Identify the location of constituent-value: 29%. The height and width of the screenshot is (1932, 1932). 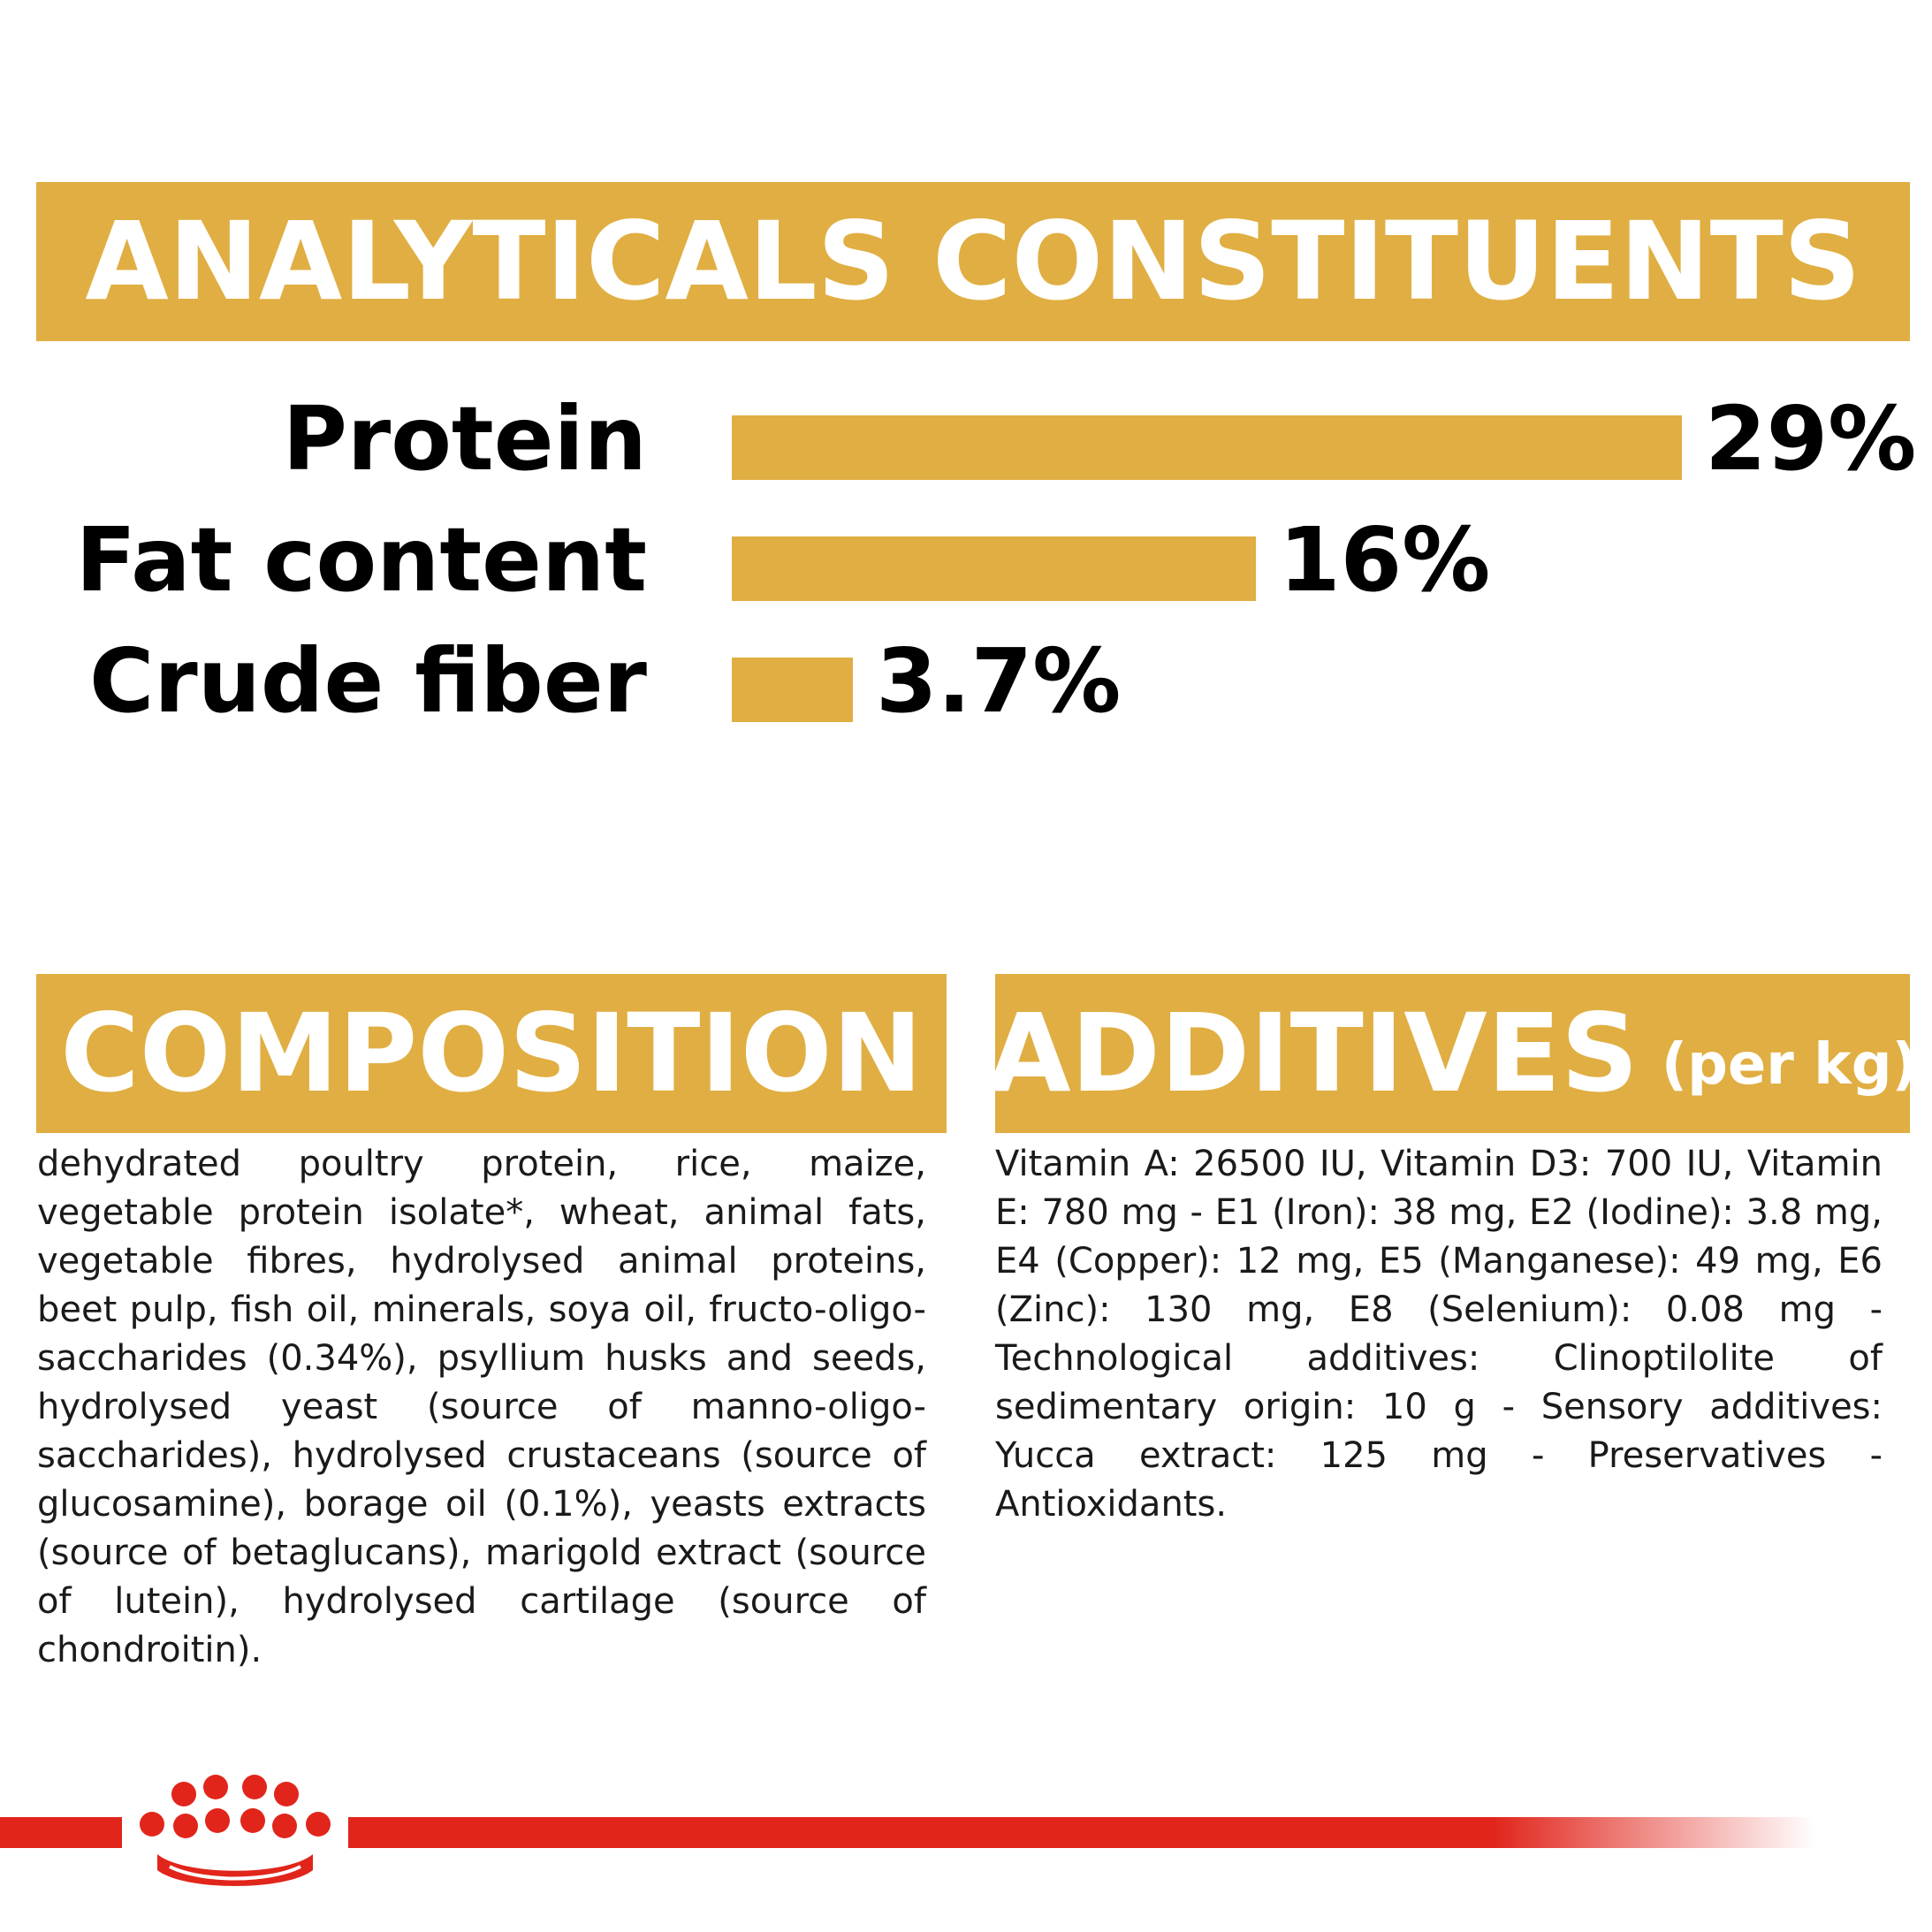
(1811, 439).